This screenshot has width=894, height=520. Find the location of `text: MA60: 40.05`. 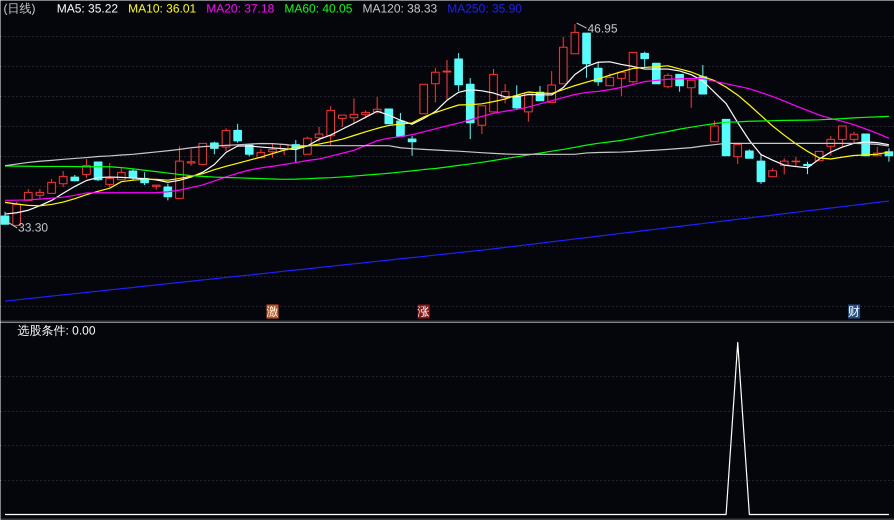

text: MA60: 40.05 is located at coordinates (318, 9).